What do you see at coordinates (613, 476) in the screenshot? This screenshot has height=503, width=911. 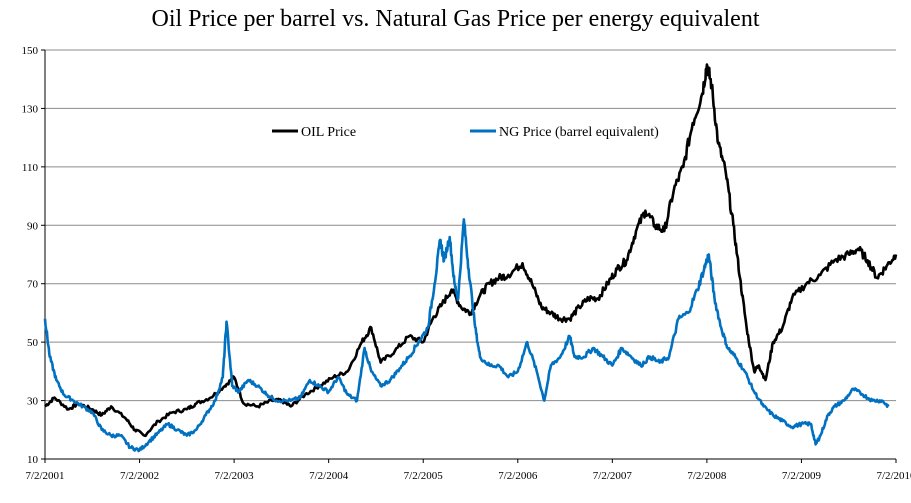 I see `x-tick-label: 7/2/2007` at bounding box center [613, 476].